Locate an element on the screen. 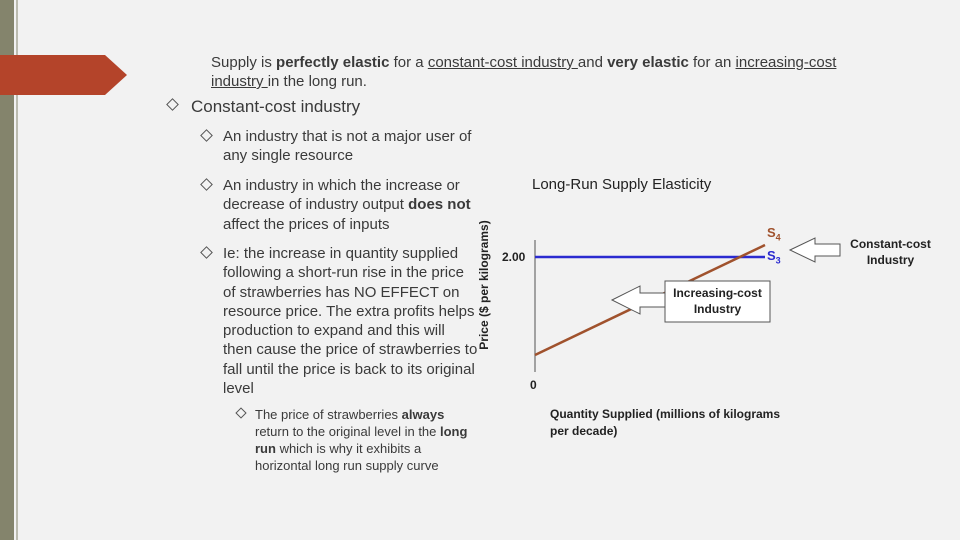 The width and height of the screenshot is (960, 540). bullet: Constant-cost industry is located at coordinates (275, 107).